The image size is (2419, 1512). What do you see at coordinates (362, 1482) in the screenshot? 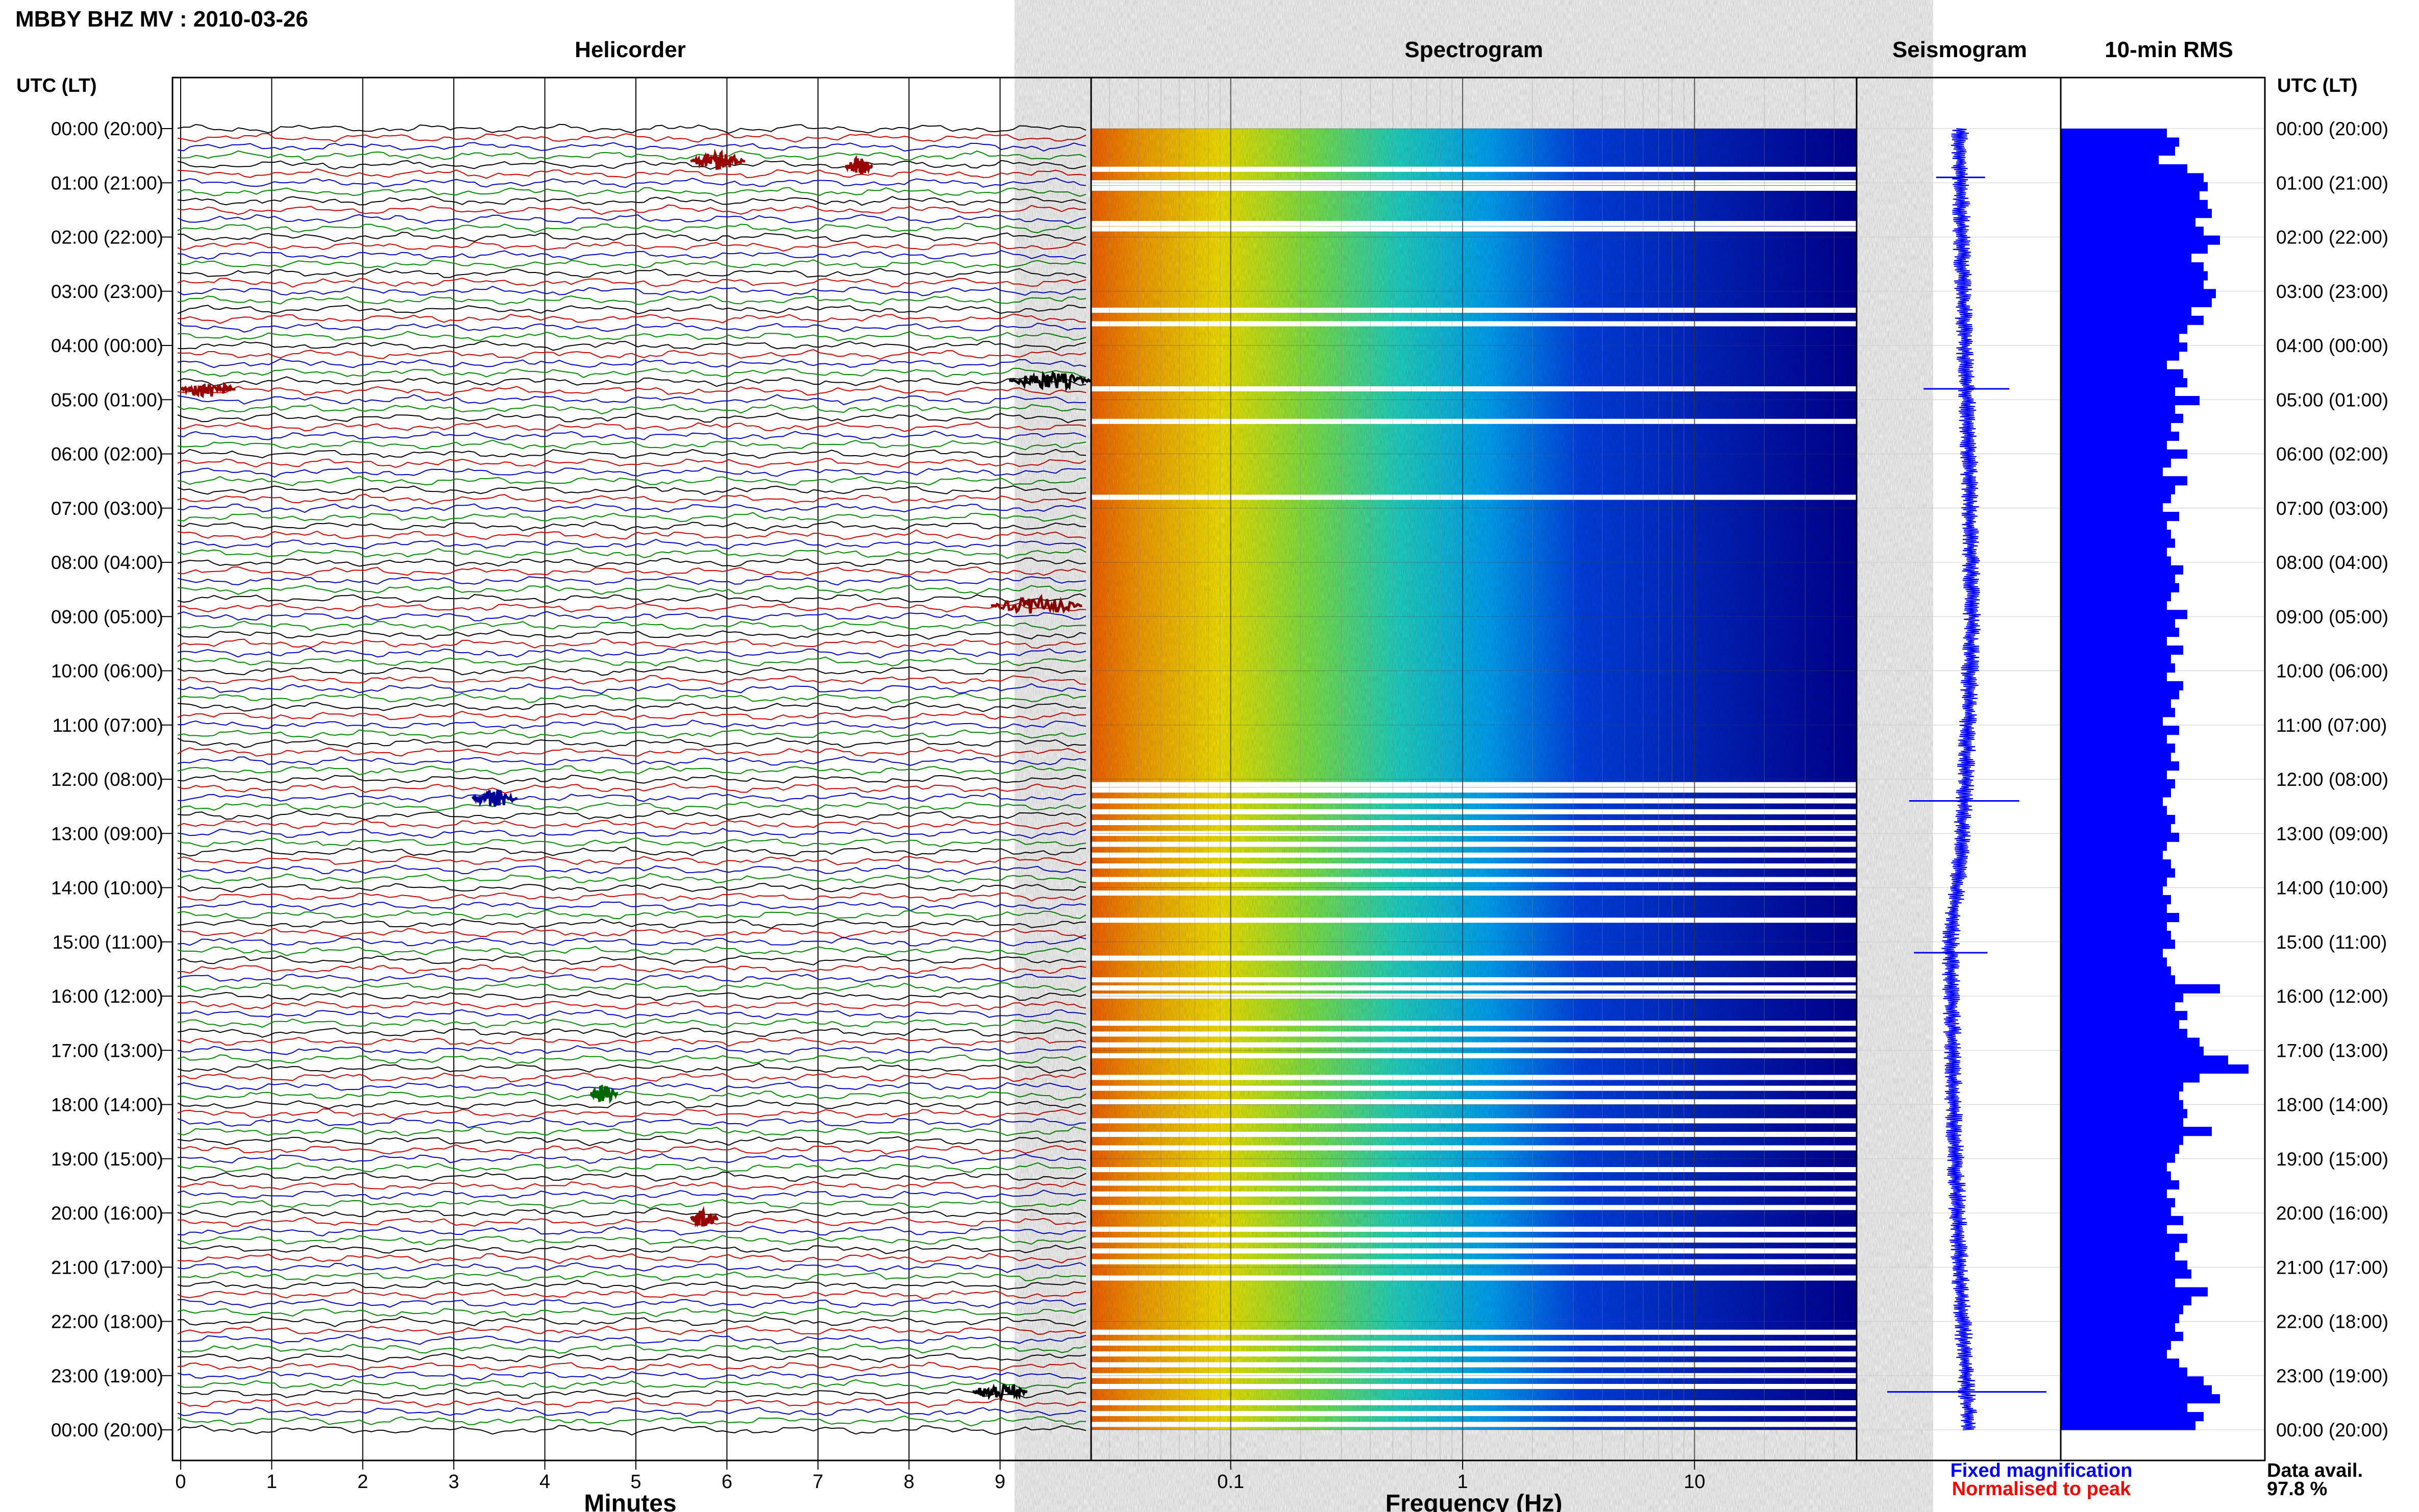
I see `helicorder-x-tick-label: 2` at bounding box center [362, 1482].